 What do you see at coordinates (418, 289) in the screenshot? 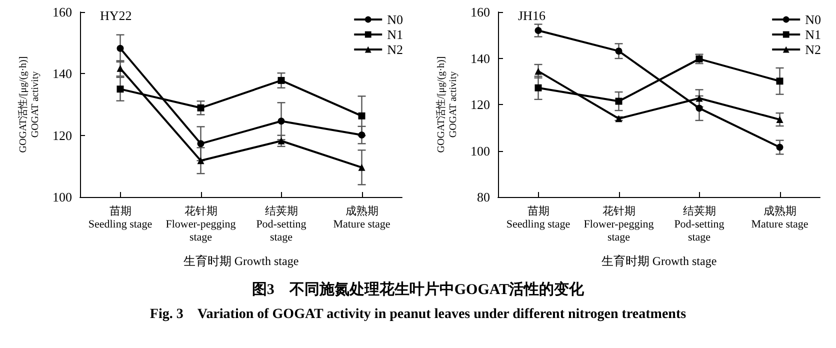
I see `caption: 图3 不同施氮处理花生叶片中GOGAT活性的变化` at bounding box center [418, 289].